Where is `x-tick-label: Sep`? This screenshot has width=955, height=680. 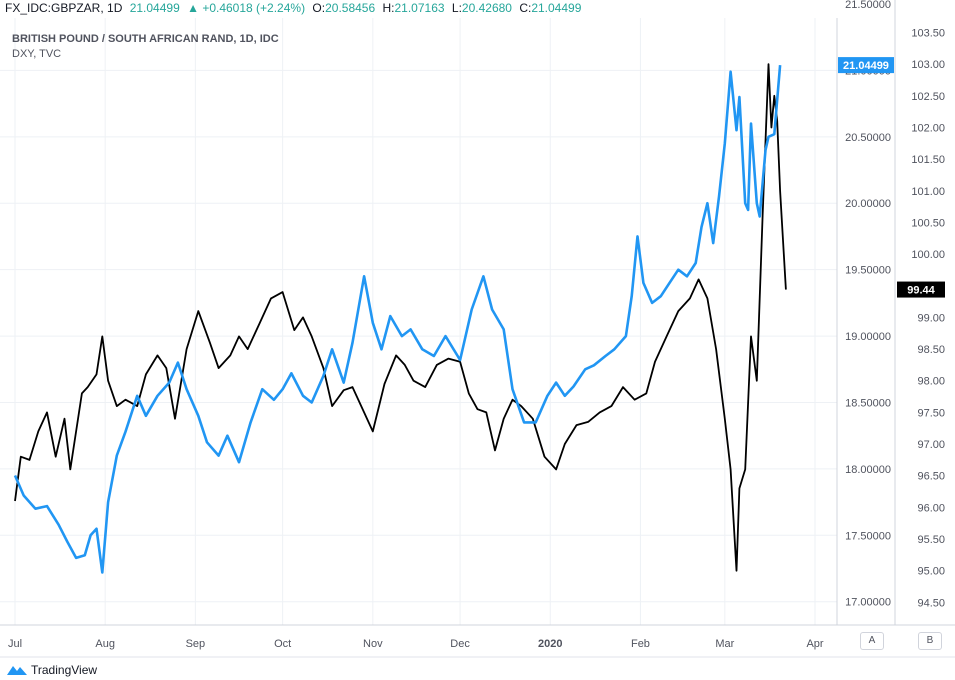
x-tick-label: Sep is located at coordinates (196, 644).